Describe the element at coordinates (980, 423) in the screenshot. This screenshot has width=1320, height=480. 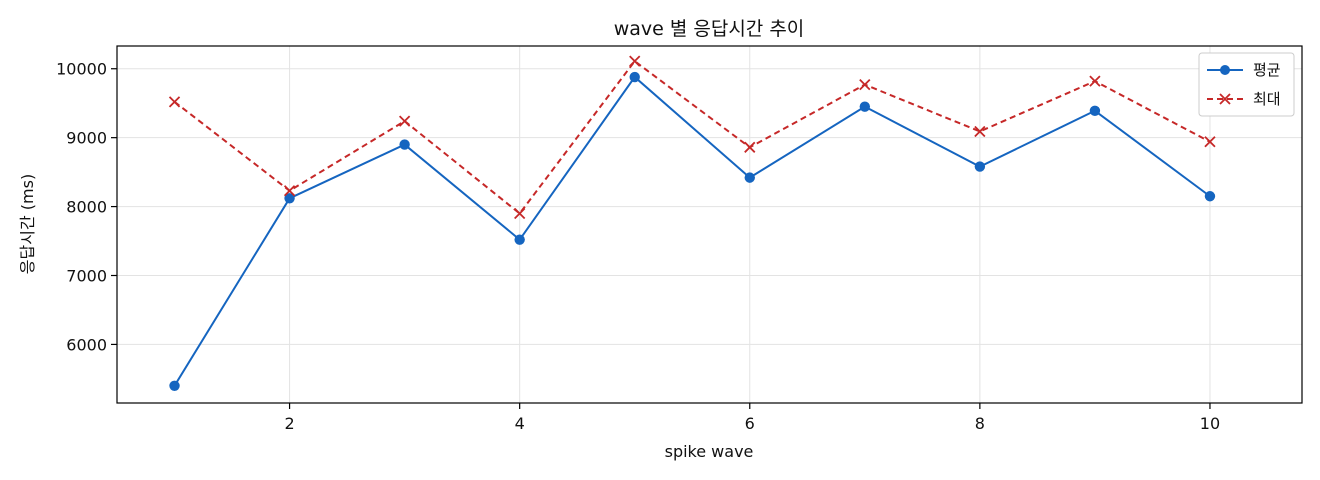
I see `x-tick-label: 8` at that location.